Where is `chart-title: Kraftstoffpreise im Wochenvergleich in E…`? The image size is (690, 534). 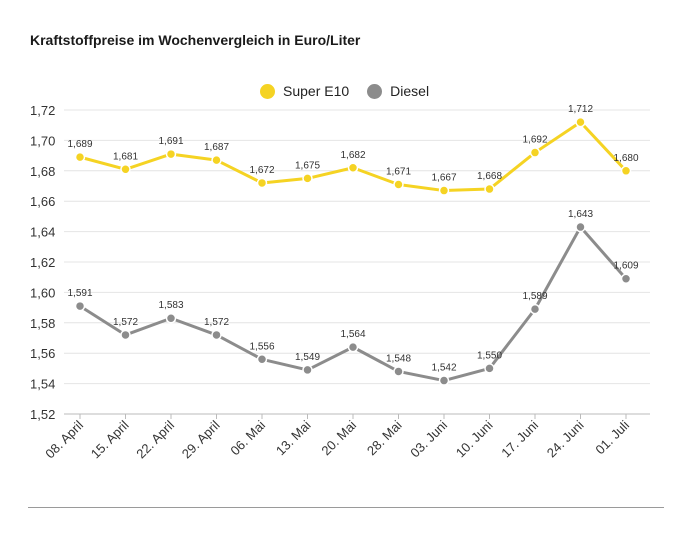
chart-title: Kraftstoffpreise im Wochenvergleich in E… is located at coordinates (195, 40).